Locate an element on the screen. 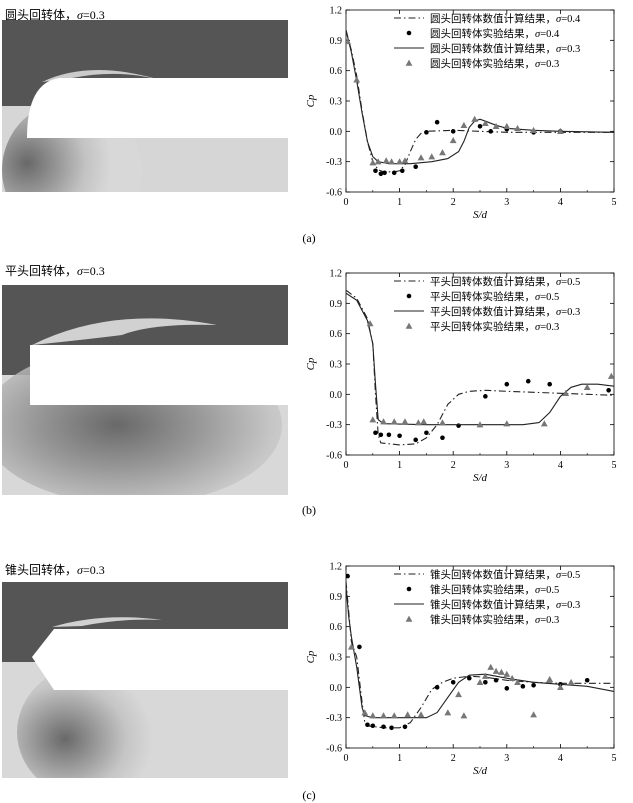  y-tick-label: -0.6 is located at coordinates (334, 456).